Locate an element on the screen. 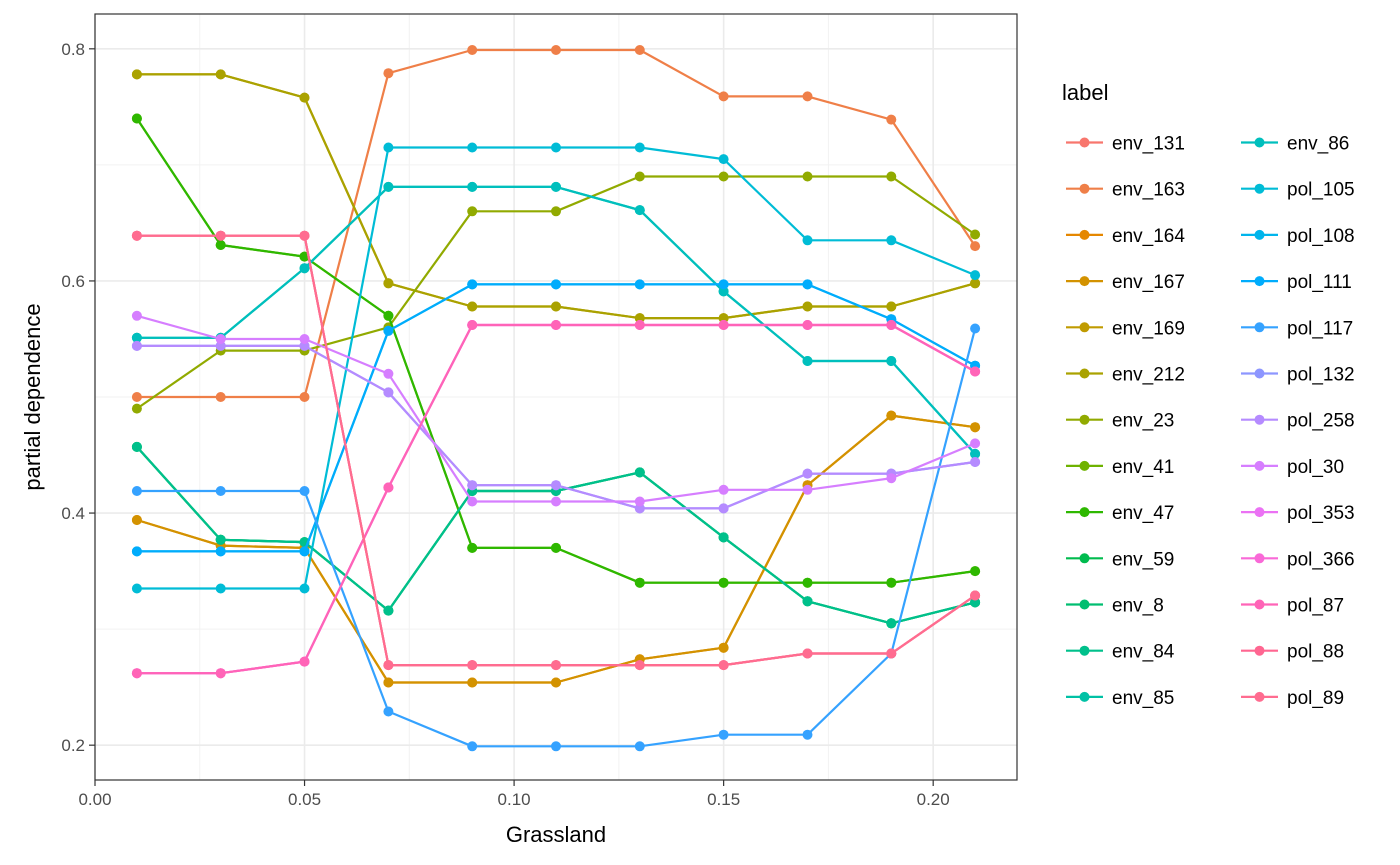 The height and width of the screenshot is (865, 1400). y-axis: 0.2 0.4 0.6 0.8 is located at coordinates (78, 397).